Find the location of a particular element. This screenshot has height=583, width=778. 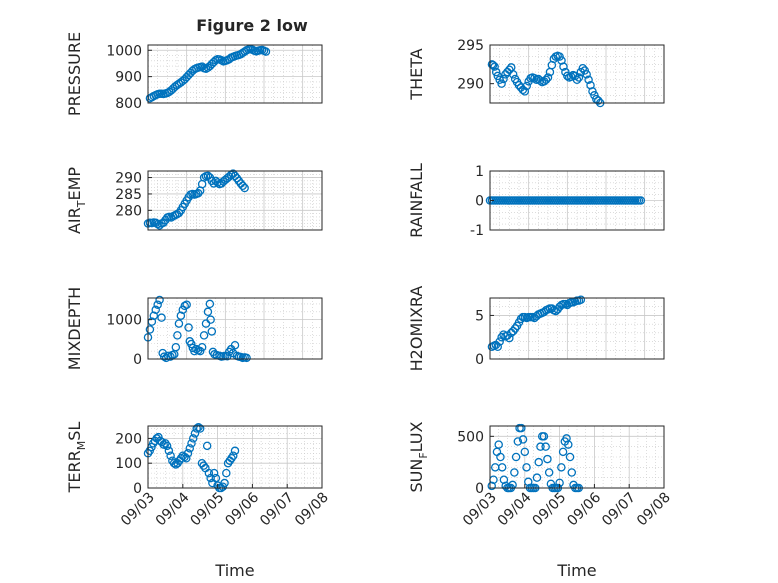

y-tick-label: 100 is located at coordinates (128, 464).